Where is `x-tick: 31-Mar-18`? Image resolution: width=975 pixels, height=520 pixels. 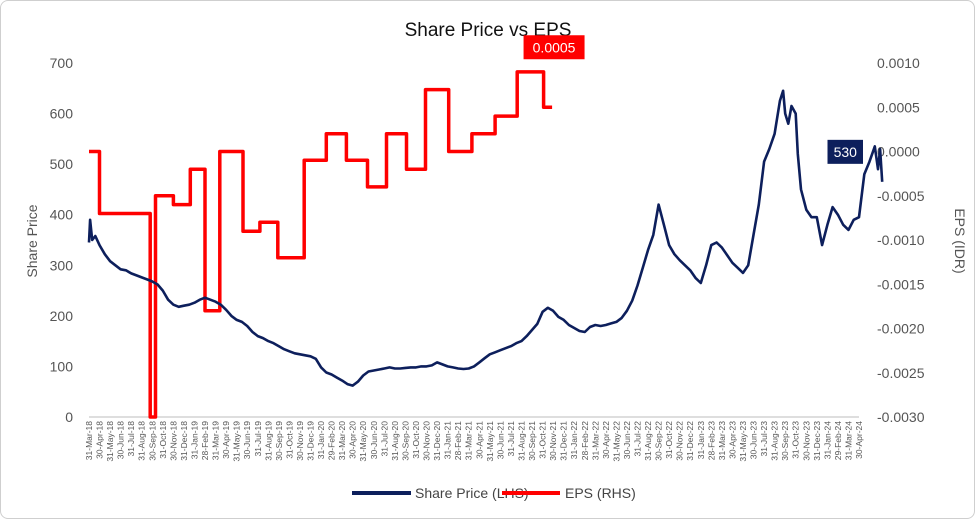
x-tick: 31-Mar-18 is located at coordinates (89, 440).